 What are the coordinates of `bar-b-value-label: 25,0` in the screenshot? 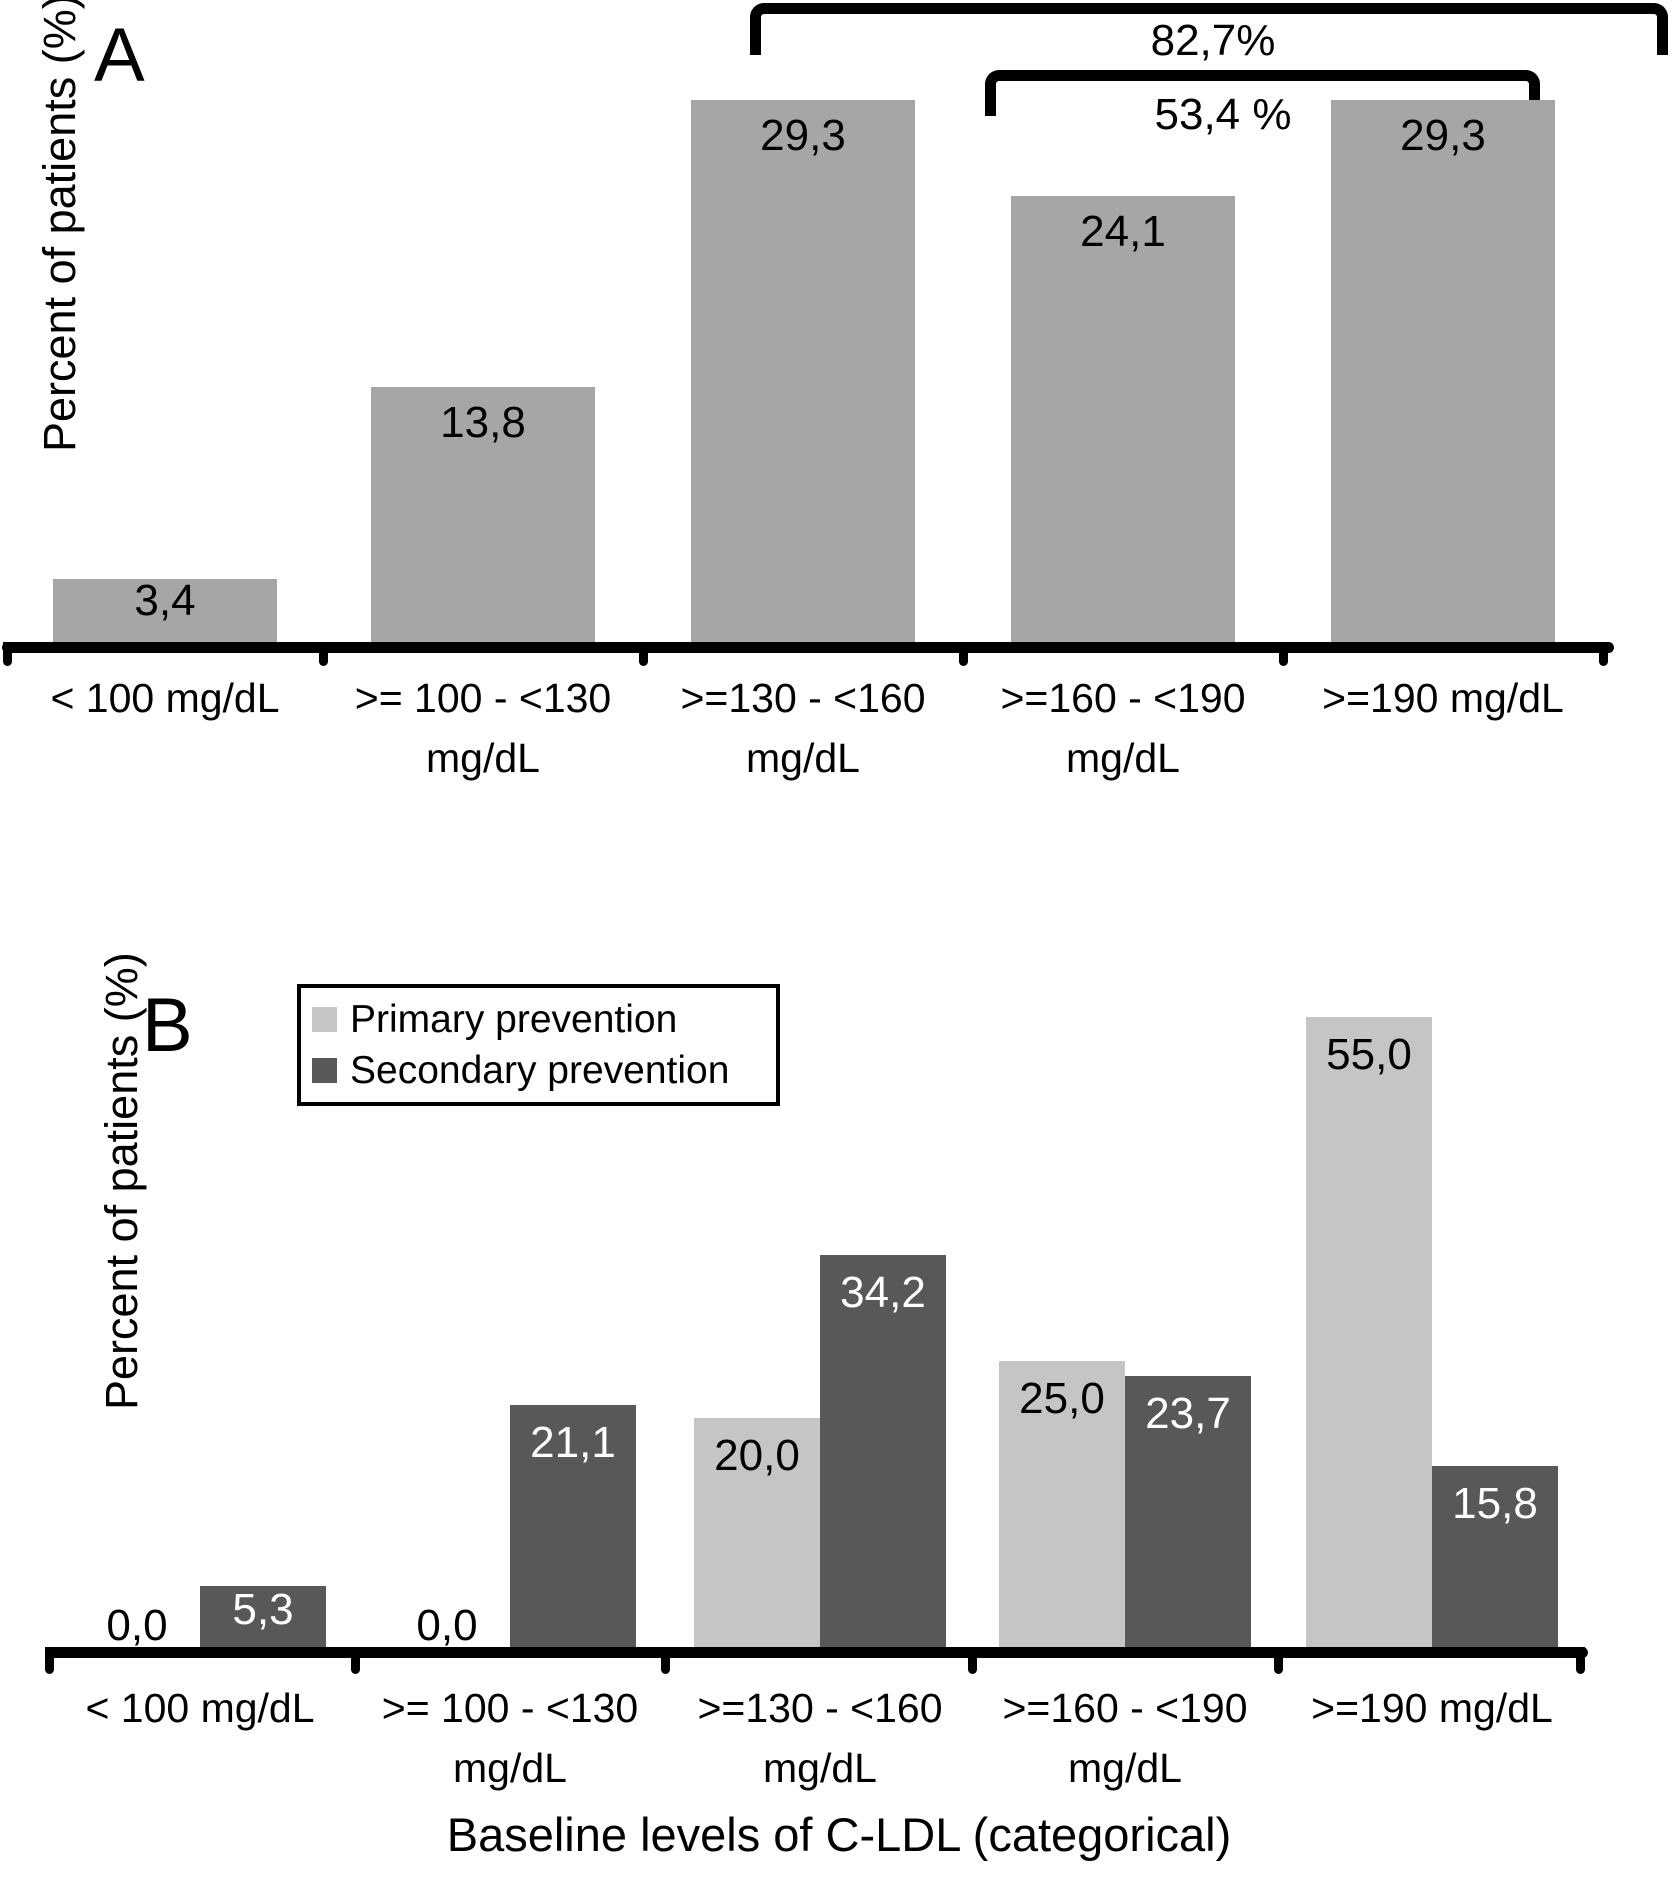 It's located at (1062, 1398).